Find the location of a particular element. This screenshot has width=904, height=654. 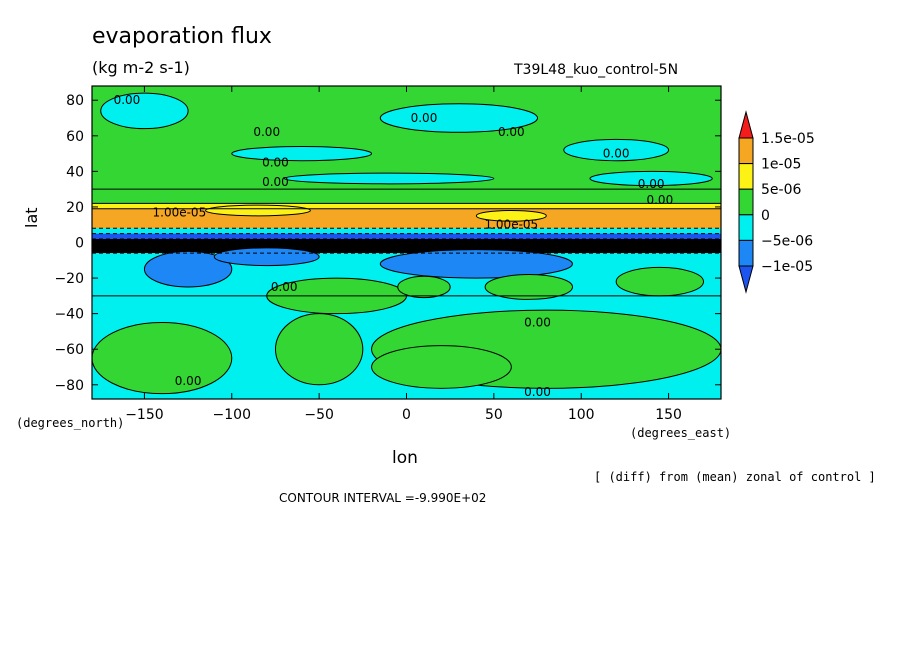

y-tick-label-5: 20 is located at coordinates (75, 208).